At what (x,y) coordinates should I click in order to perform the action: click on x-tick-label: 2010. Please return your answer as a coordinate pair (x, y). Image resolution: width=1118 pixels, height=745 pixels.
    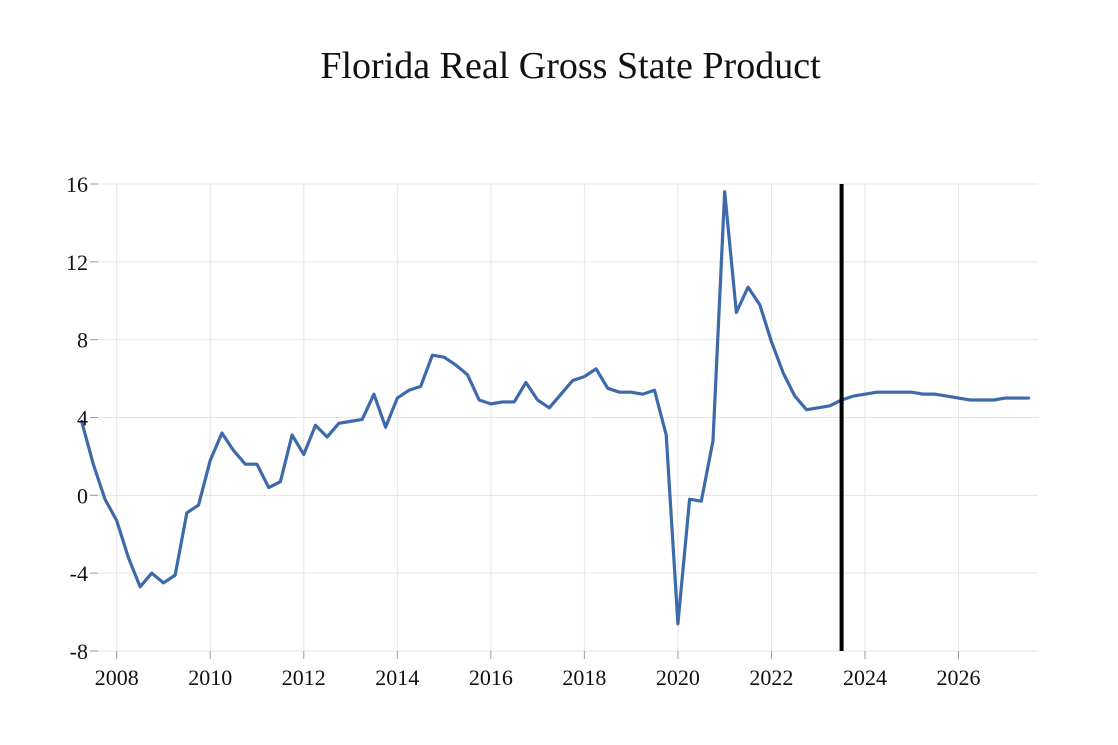
    Looking at the image, I should click on (210, 677).